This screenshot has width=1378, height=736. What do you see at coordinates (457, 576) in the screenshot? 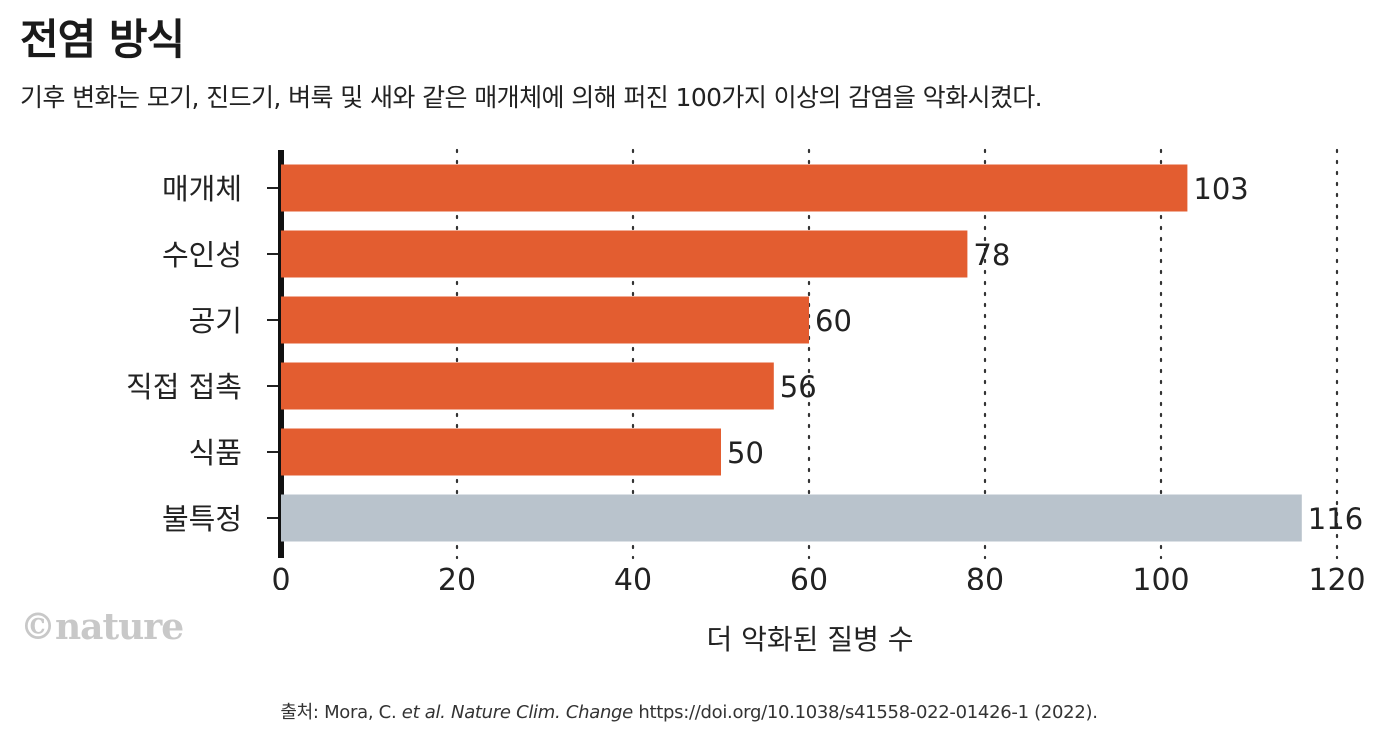
I see `x-tick-label-20: 20` at bounding box center [457, 576].